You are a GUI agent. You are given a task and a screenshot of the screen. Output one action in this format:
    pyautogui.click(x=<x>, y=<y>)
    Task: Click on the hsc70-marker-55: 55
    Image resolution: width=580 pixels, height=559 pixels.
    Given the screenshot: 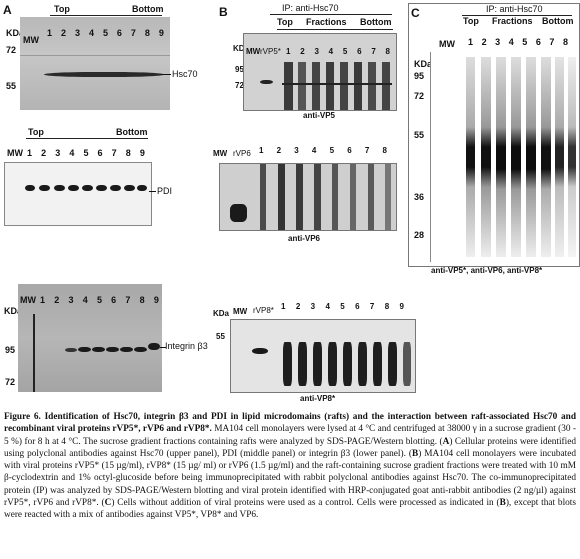 What is the action you would take?
    pyautogui.click(x=11, y=86)
    